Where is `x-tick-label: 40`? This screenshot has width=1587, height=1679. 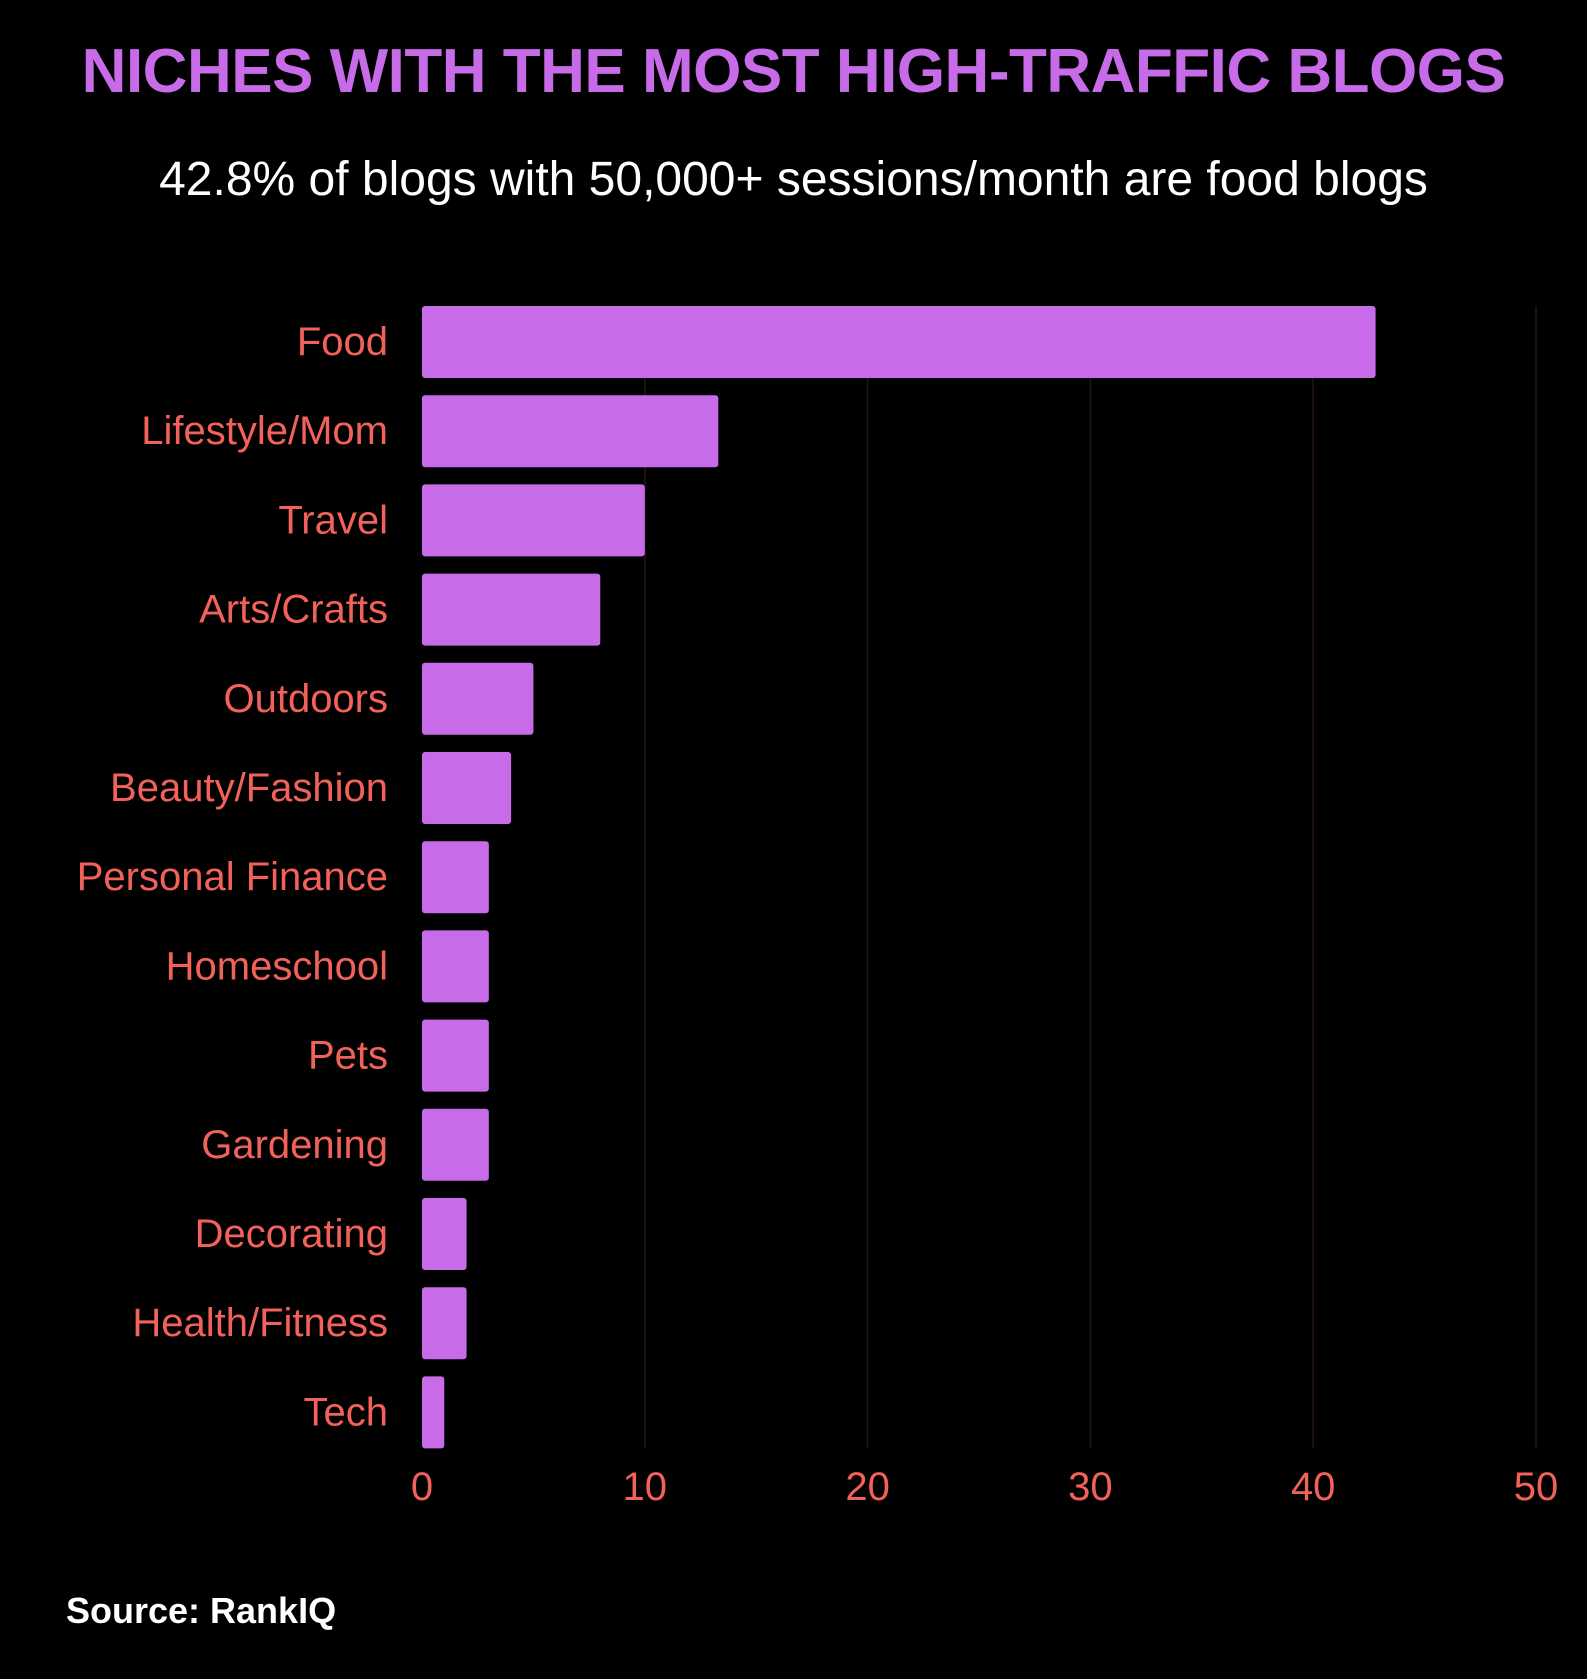 x-tick-label: 40 is located at coordinates (1313, 1487).